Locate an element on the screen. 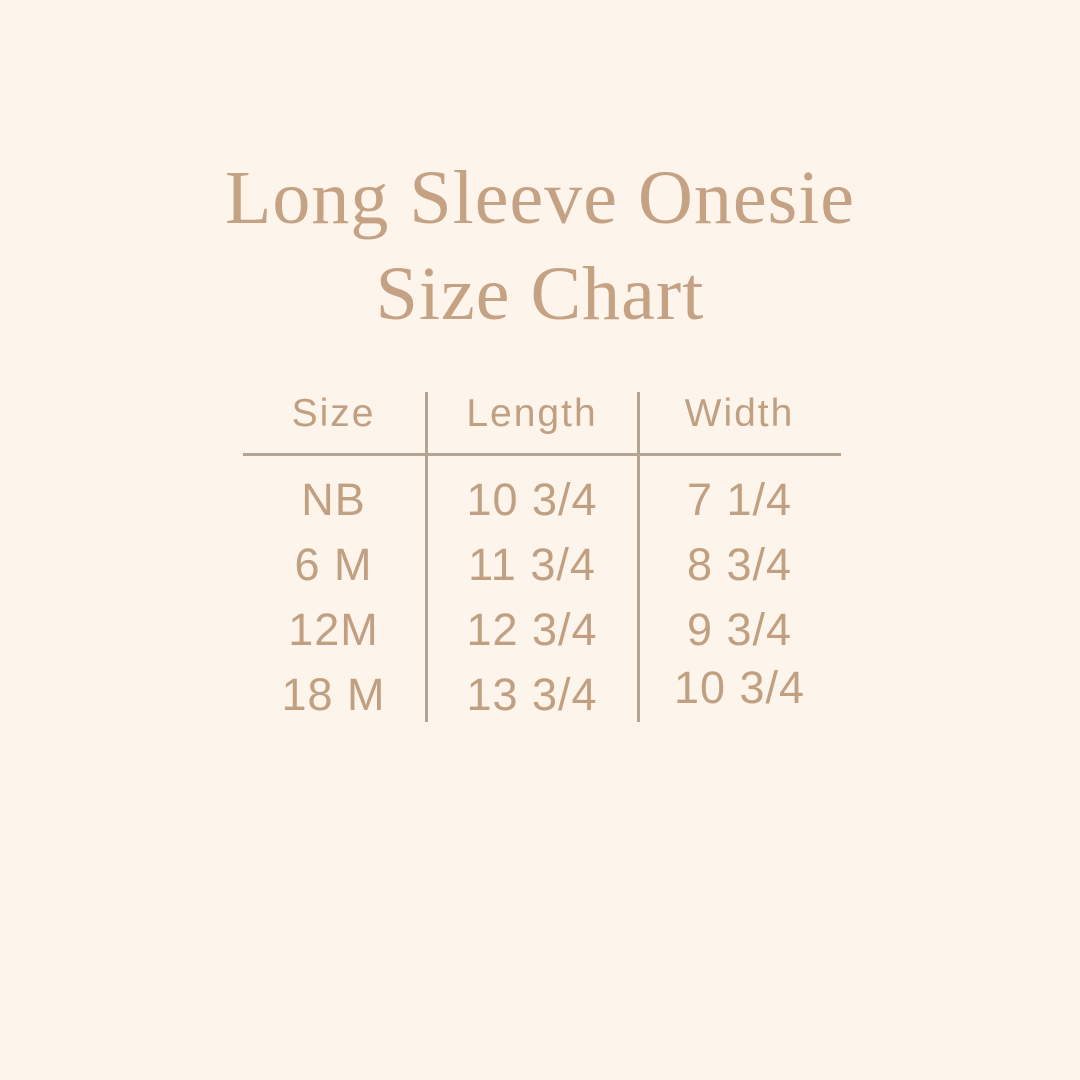 Image resolution: width=1080 pixels, height=1080 pixels. table-row: 6 M 11 3/4 8 3/4 is located at coordinates (541, 564).